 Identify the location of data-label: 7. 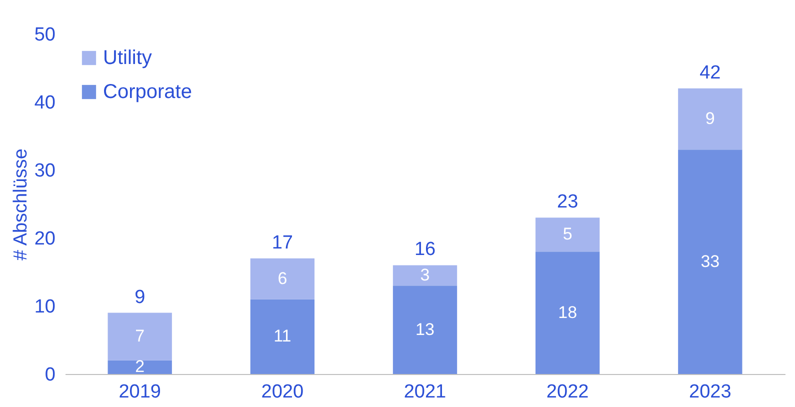
(140, 336).